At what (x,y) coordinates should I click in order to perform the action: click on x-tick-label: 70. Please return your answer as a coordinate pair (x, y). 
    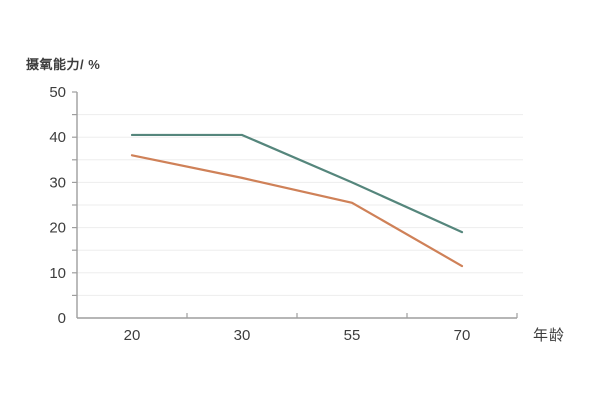
    Looking at the image, I should click on (462, 335).